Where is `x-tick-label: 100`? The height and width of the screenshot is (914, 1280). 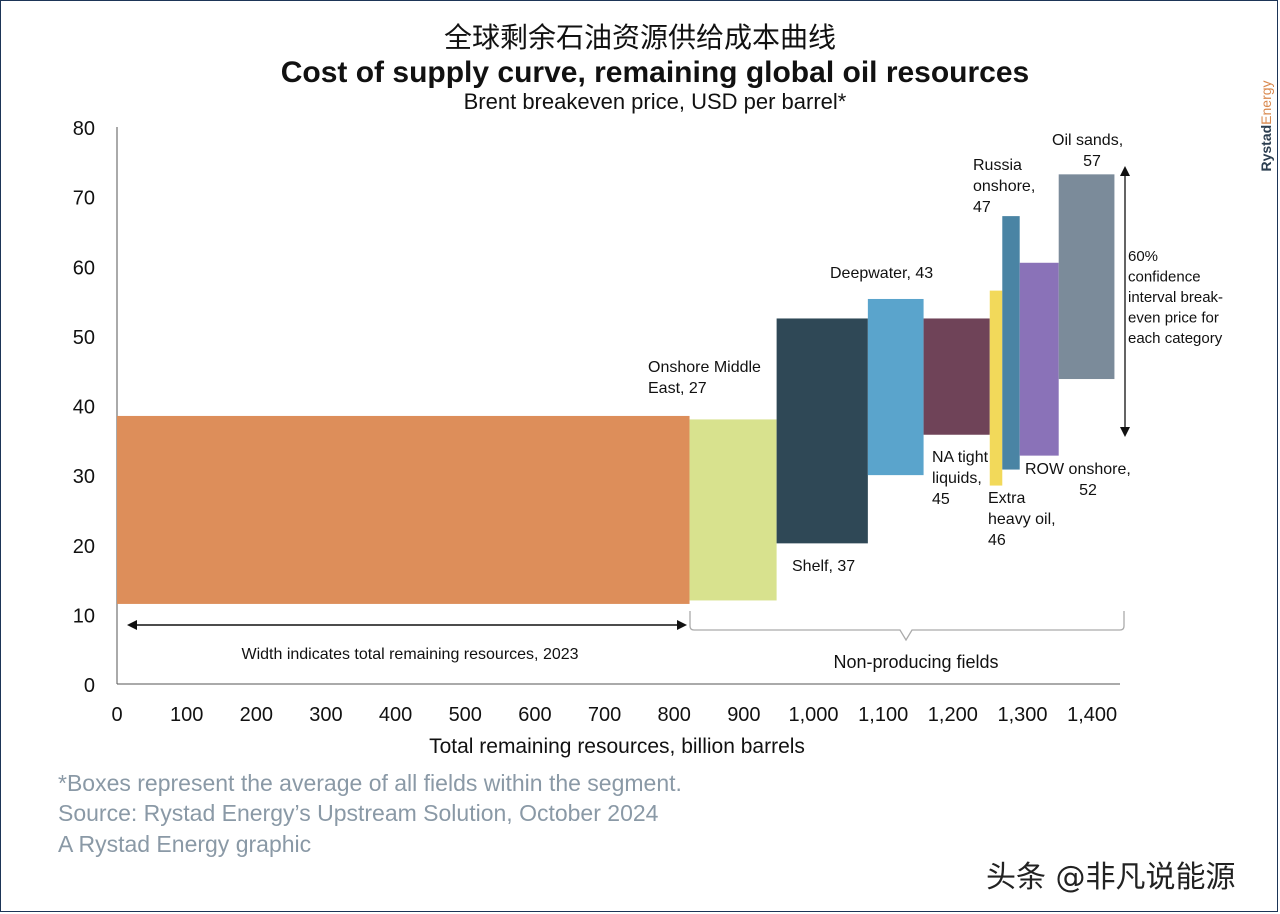
x-tick-label: 100 is located at coordinates (186, 715).